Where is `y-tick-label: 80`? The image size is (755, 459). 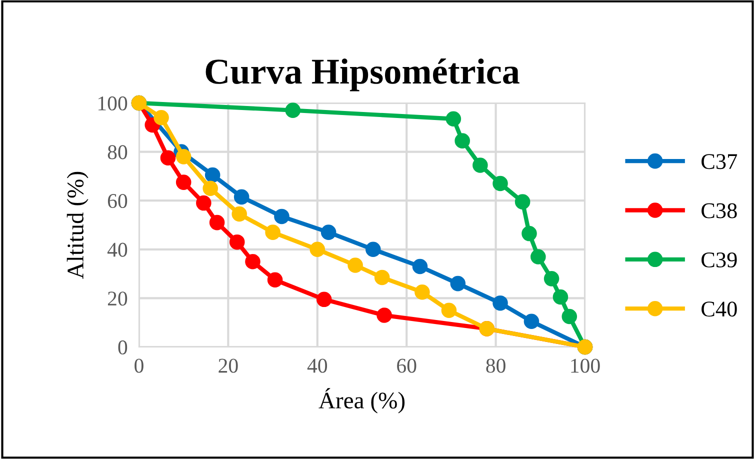
y-tick-label: 80 is located at coordinates (118, 152).